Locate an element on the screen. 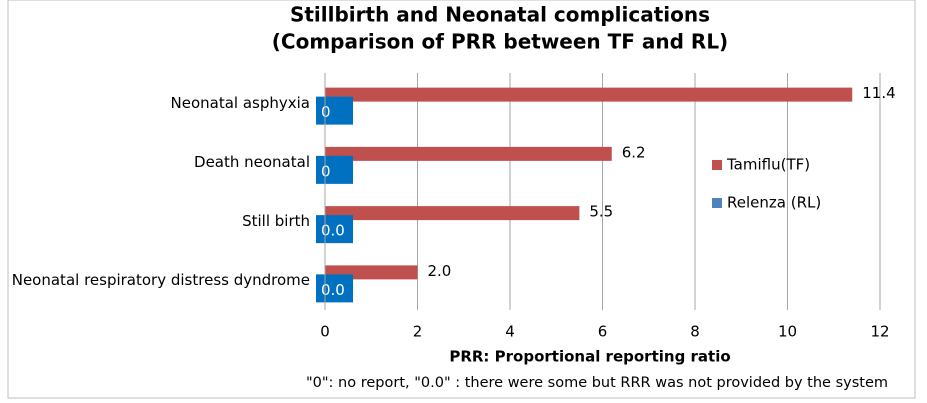 The height and width of the screenshot is (403, 927). x-tick-label: 2 is located at coordinates (418, 332).